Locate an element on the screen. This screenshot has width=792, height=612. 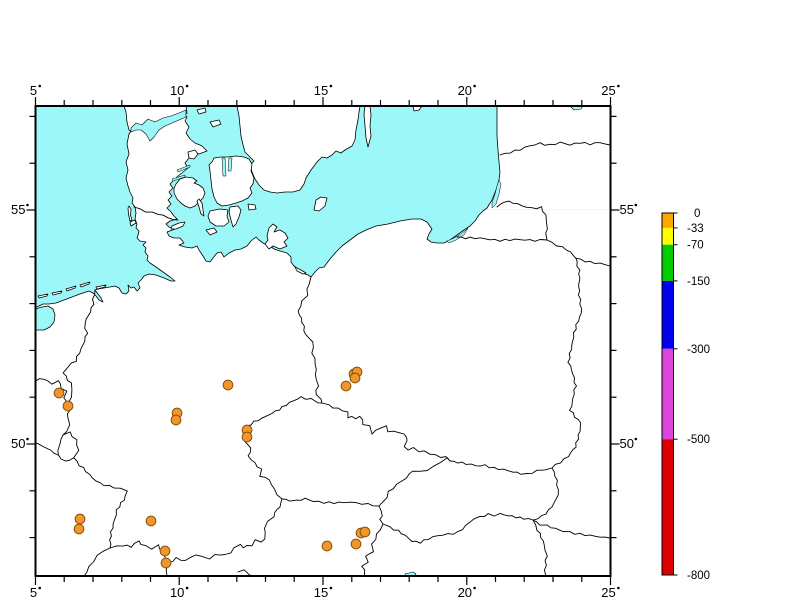
svg-text: -150 is located at coordinates (698, 282).